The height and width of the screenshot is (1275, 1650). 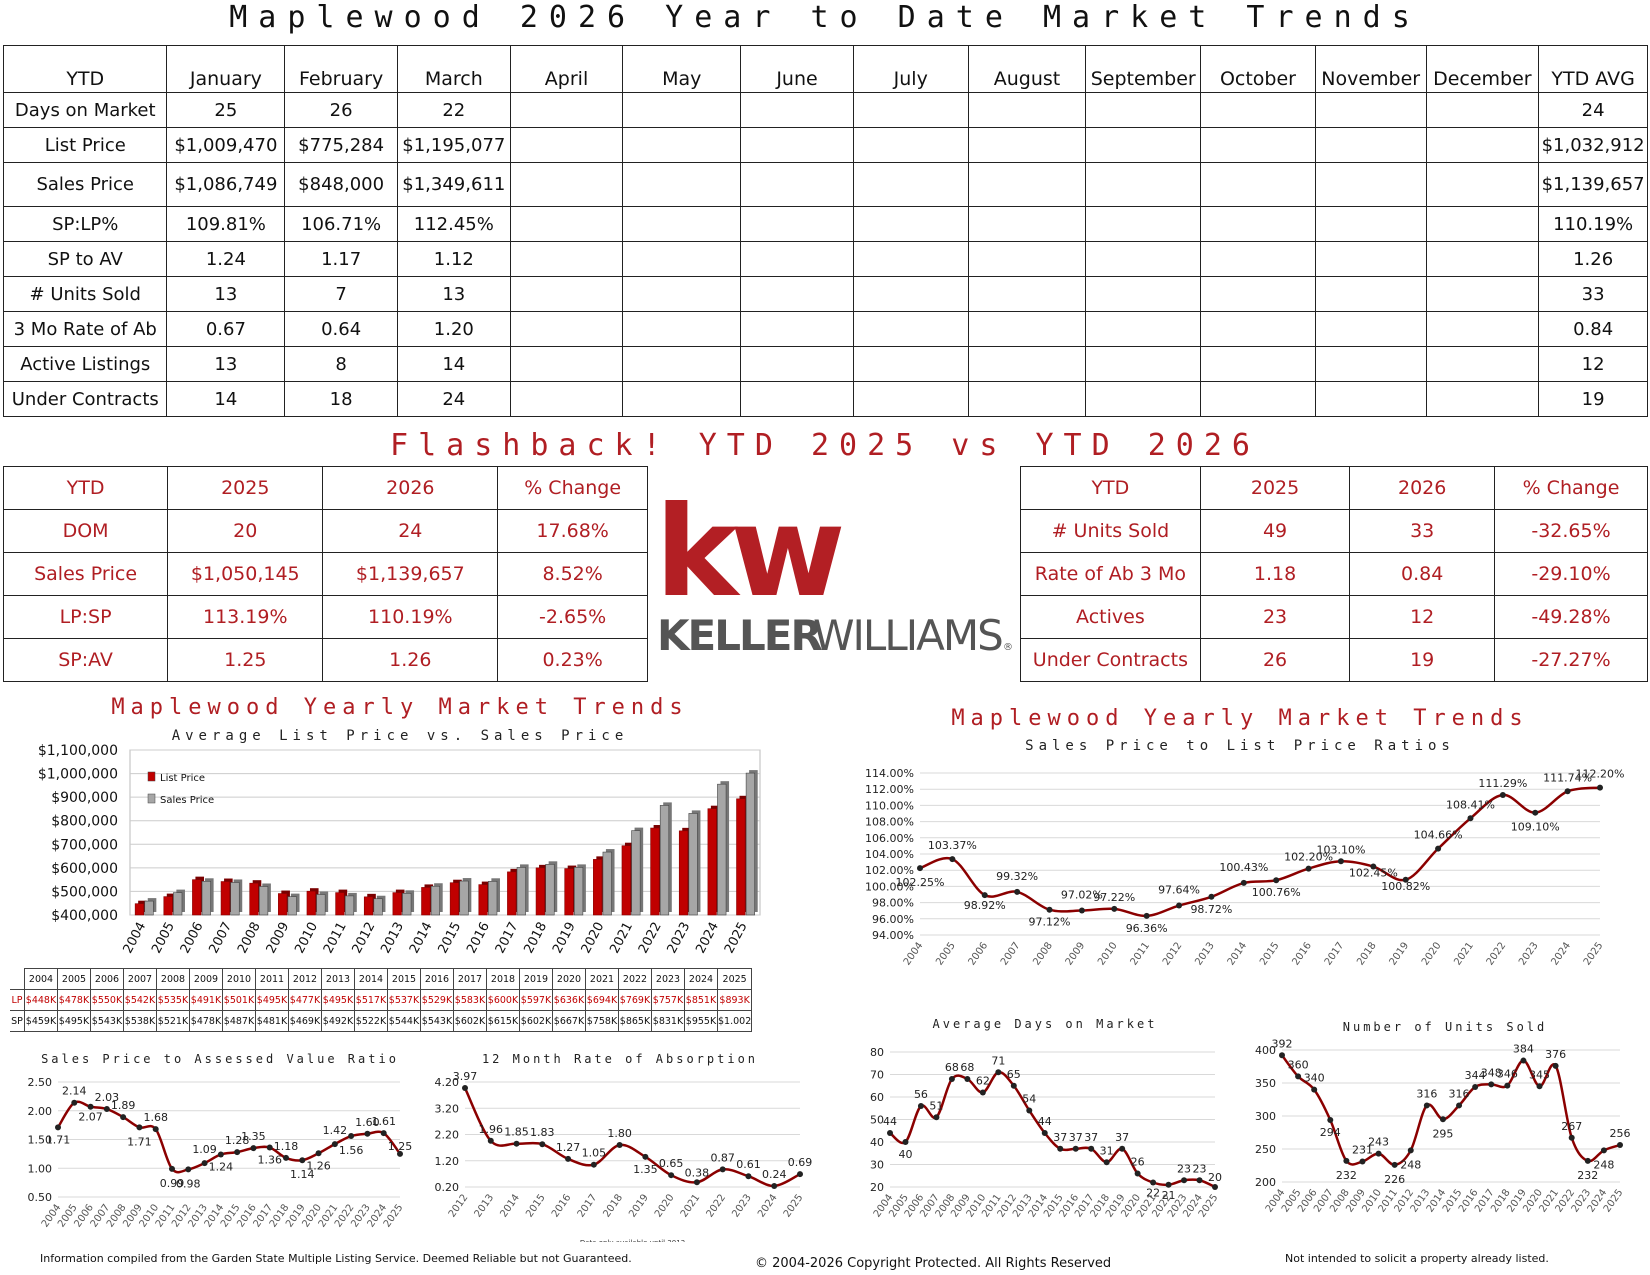 I want to click on data-label: 0.24, so click(x=774, y=1174).